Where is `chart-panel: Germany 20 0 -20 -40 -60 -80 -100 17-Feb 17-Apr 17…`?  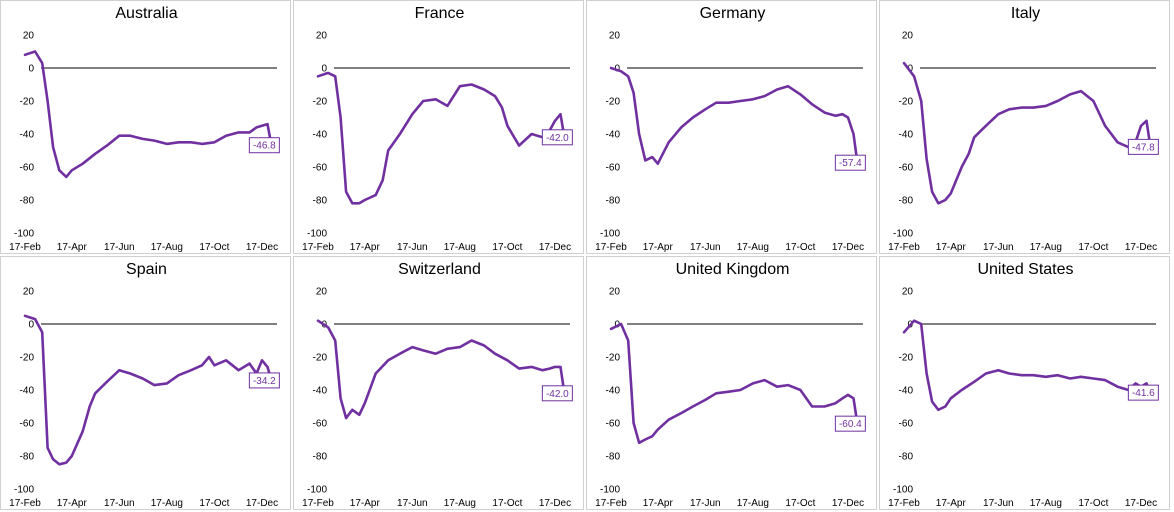
chart-panel: Germany 20 0 -20 -40 -60 -80 -100 17-Feb 17-Apr 17… is located at coordinates (731, 127).